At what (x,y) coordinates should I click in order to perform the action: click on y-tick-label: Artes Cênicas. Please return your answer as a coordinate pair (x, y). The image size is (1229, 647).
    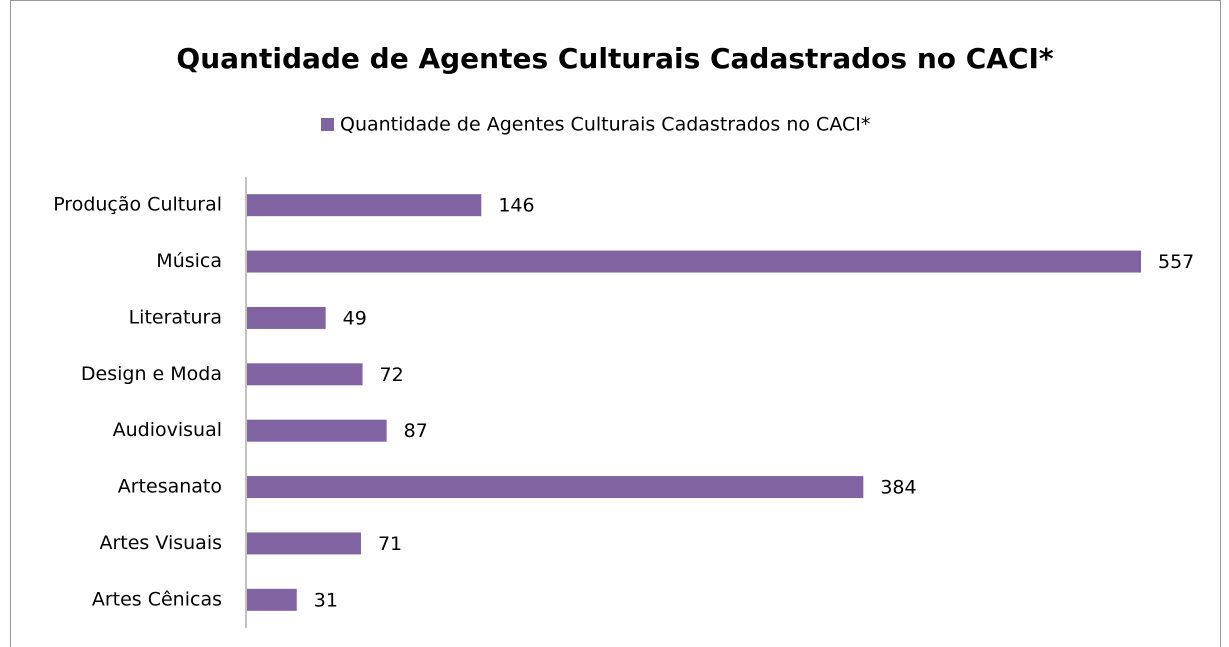
    Looking at the image, I should click on (157, 599).